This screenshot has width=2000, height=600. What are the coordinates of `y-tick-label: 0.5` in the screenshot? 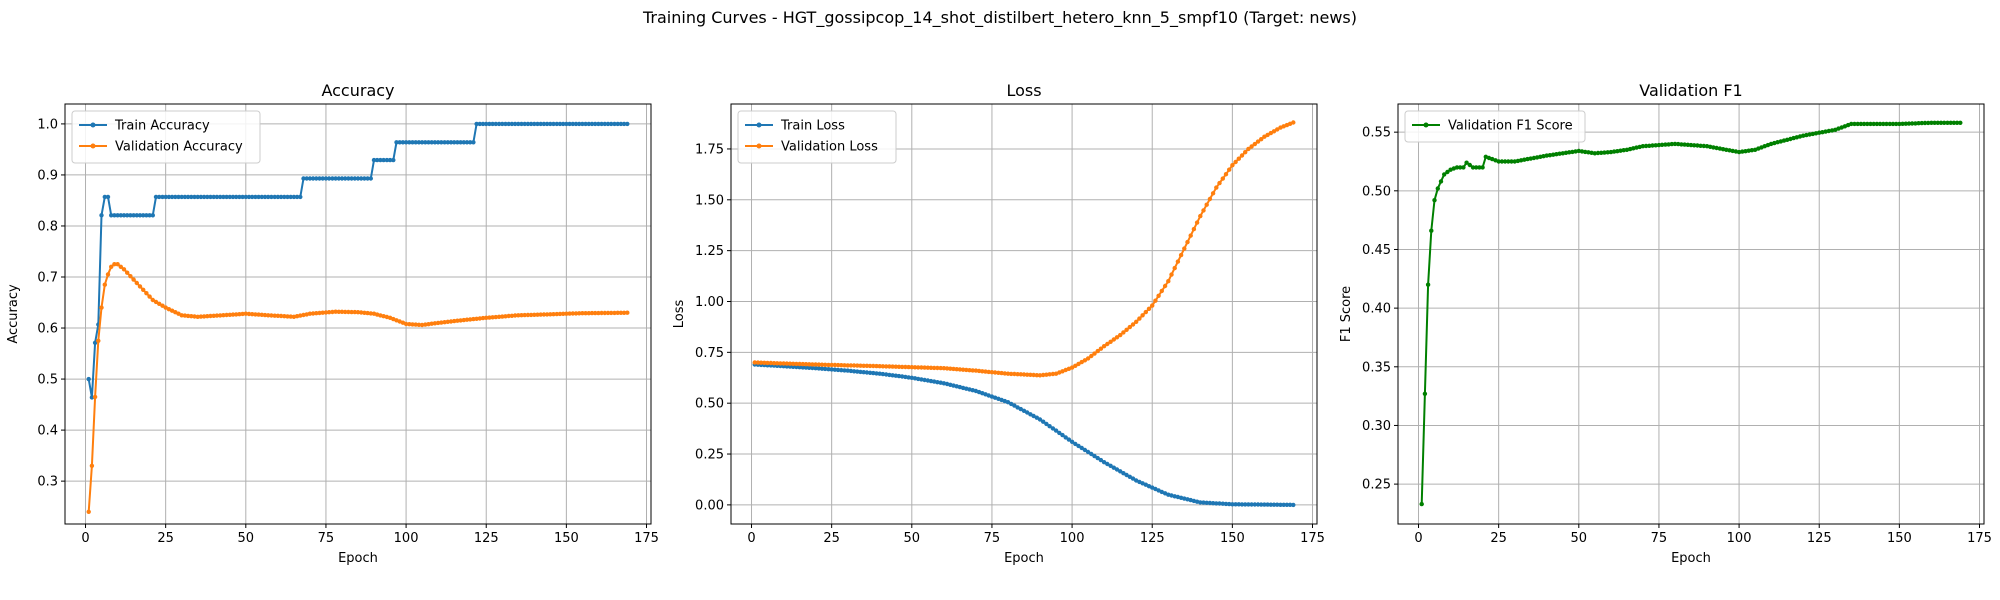 It's located at (47, 380).